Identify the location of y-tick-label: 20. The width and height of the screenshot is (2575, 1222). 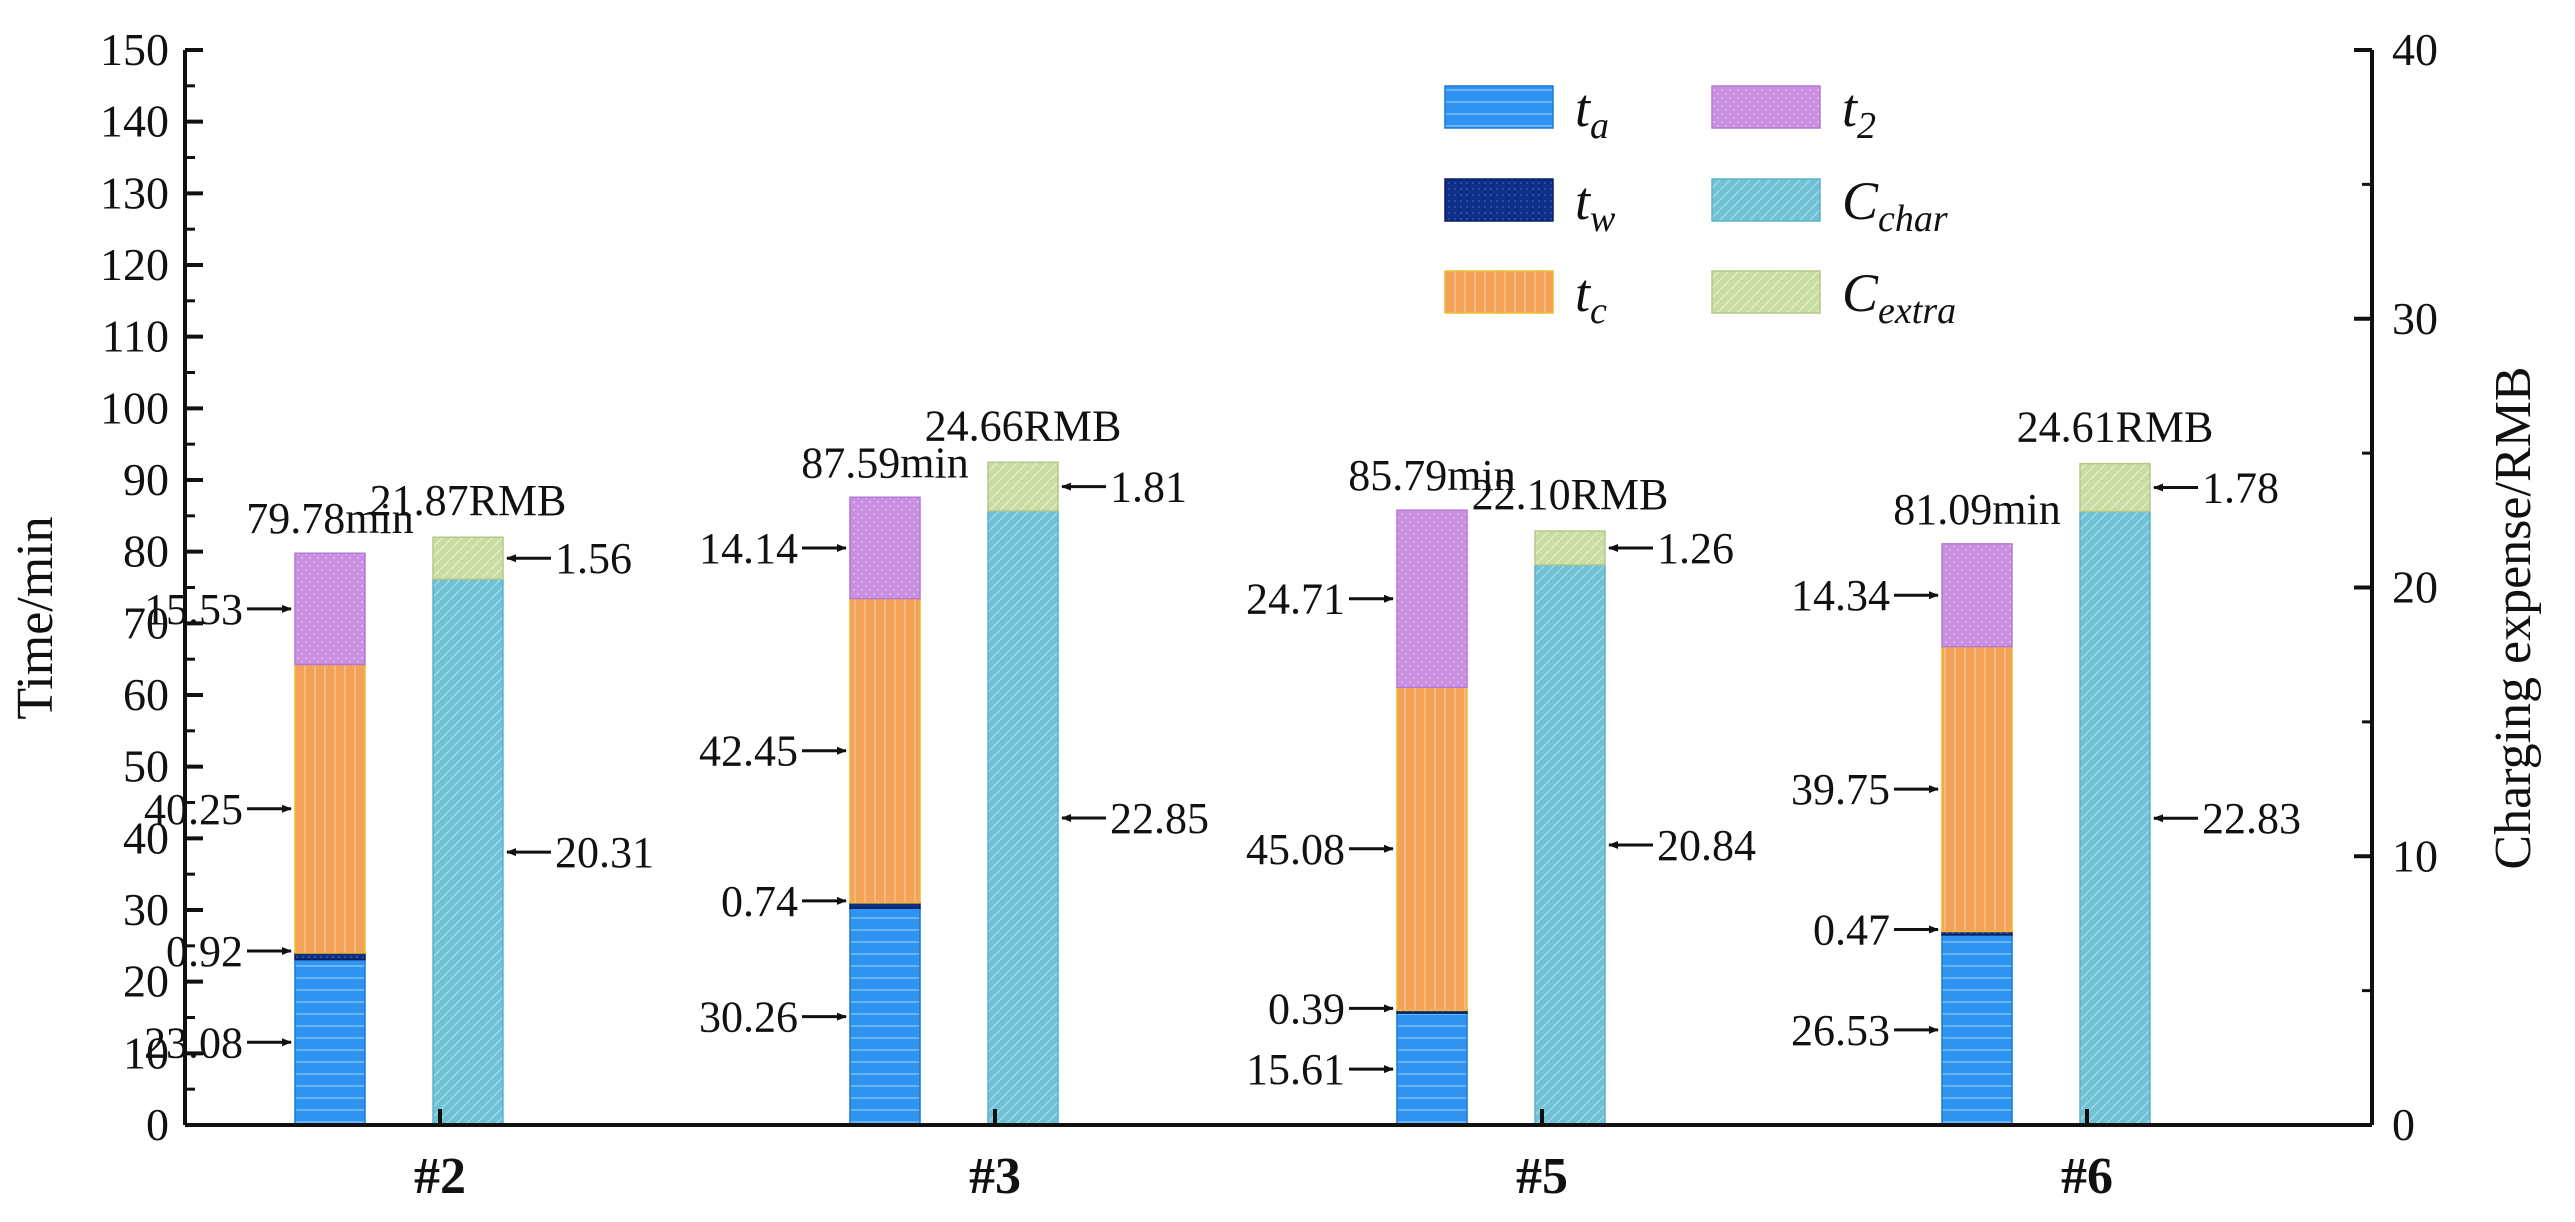
(146, 981).